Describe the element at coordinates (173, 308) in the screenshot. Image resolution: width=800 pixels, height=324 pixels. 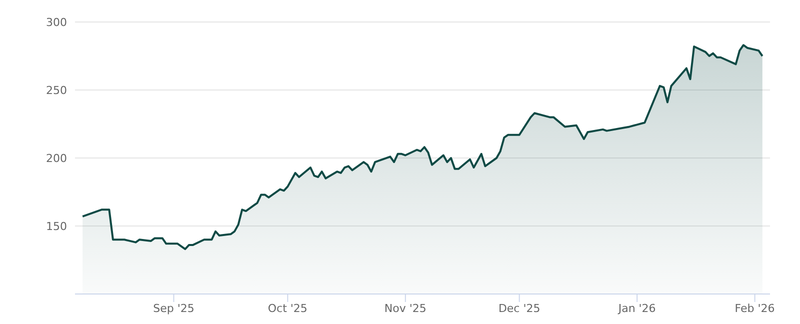
I see `x-tick-label: Sep '25` at that location.